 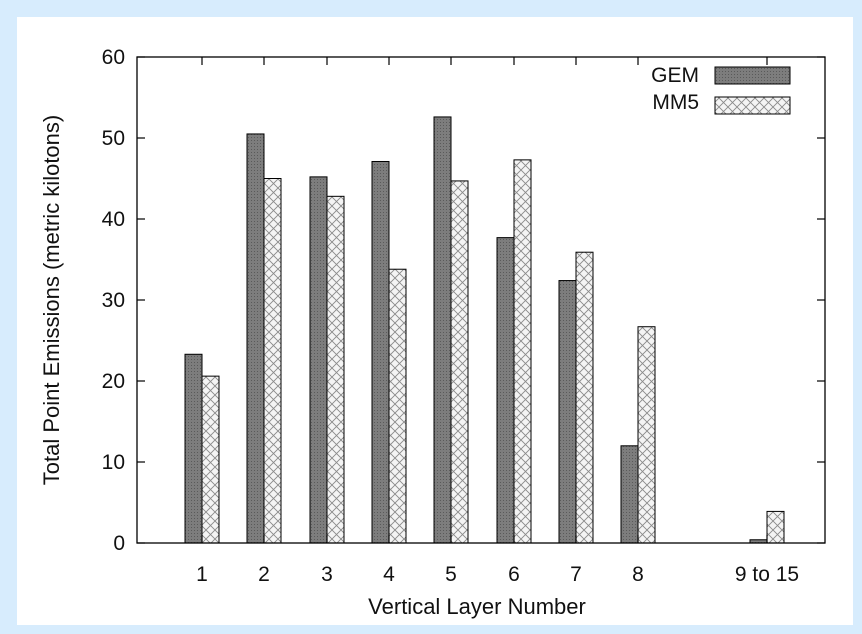 I want to click on x-tick-label: 5, so click(x=451, y=574).